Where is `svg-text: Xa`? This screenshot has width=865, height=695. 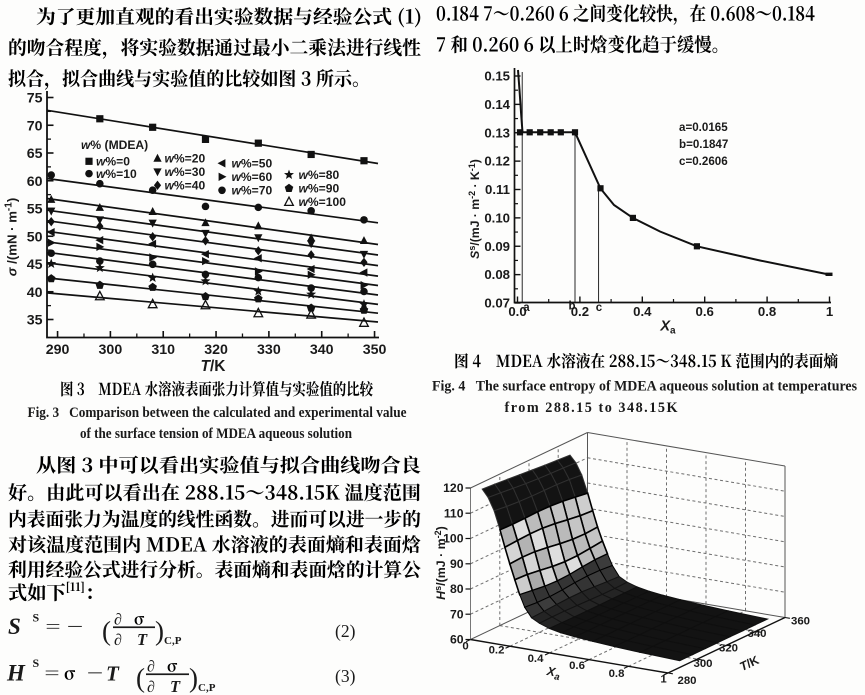 svg-text: Xa is located at coordinates (667, 328).